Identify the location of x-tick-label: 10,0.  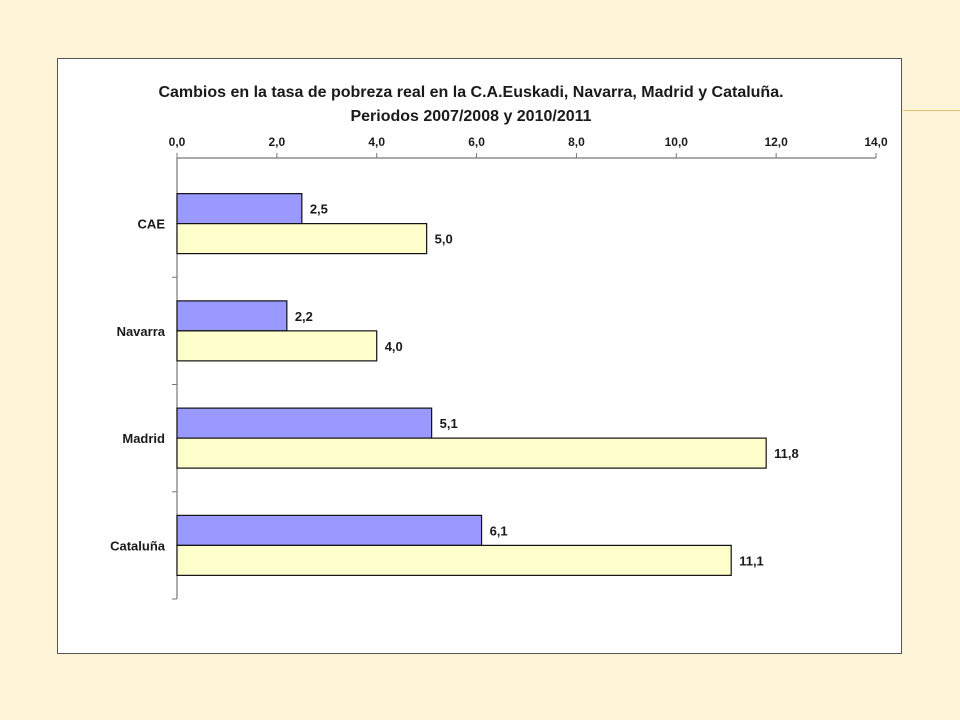
(677, 142).